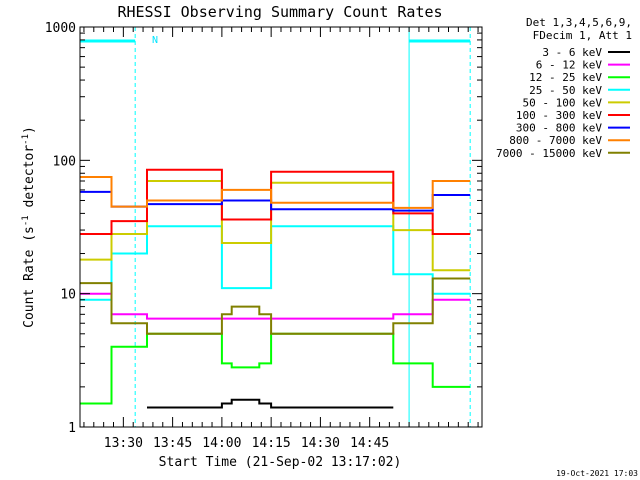 Image resolution: width=640 pixels, height=480 pixels. What do you see at coordinates (271, 443) in the screenshot?
I see `x-tick-label-3: 14:15` at bounding box center [271, 443].